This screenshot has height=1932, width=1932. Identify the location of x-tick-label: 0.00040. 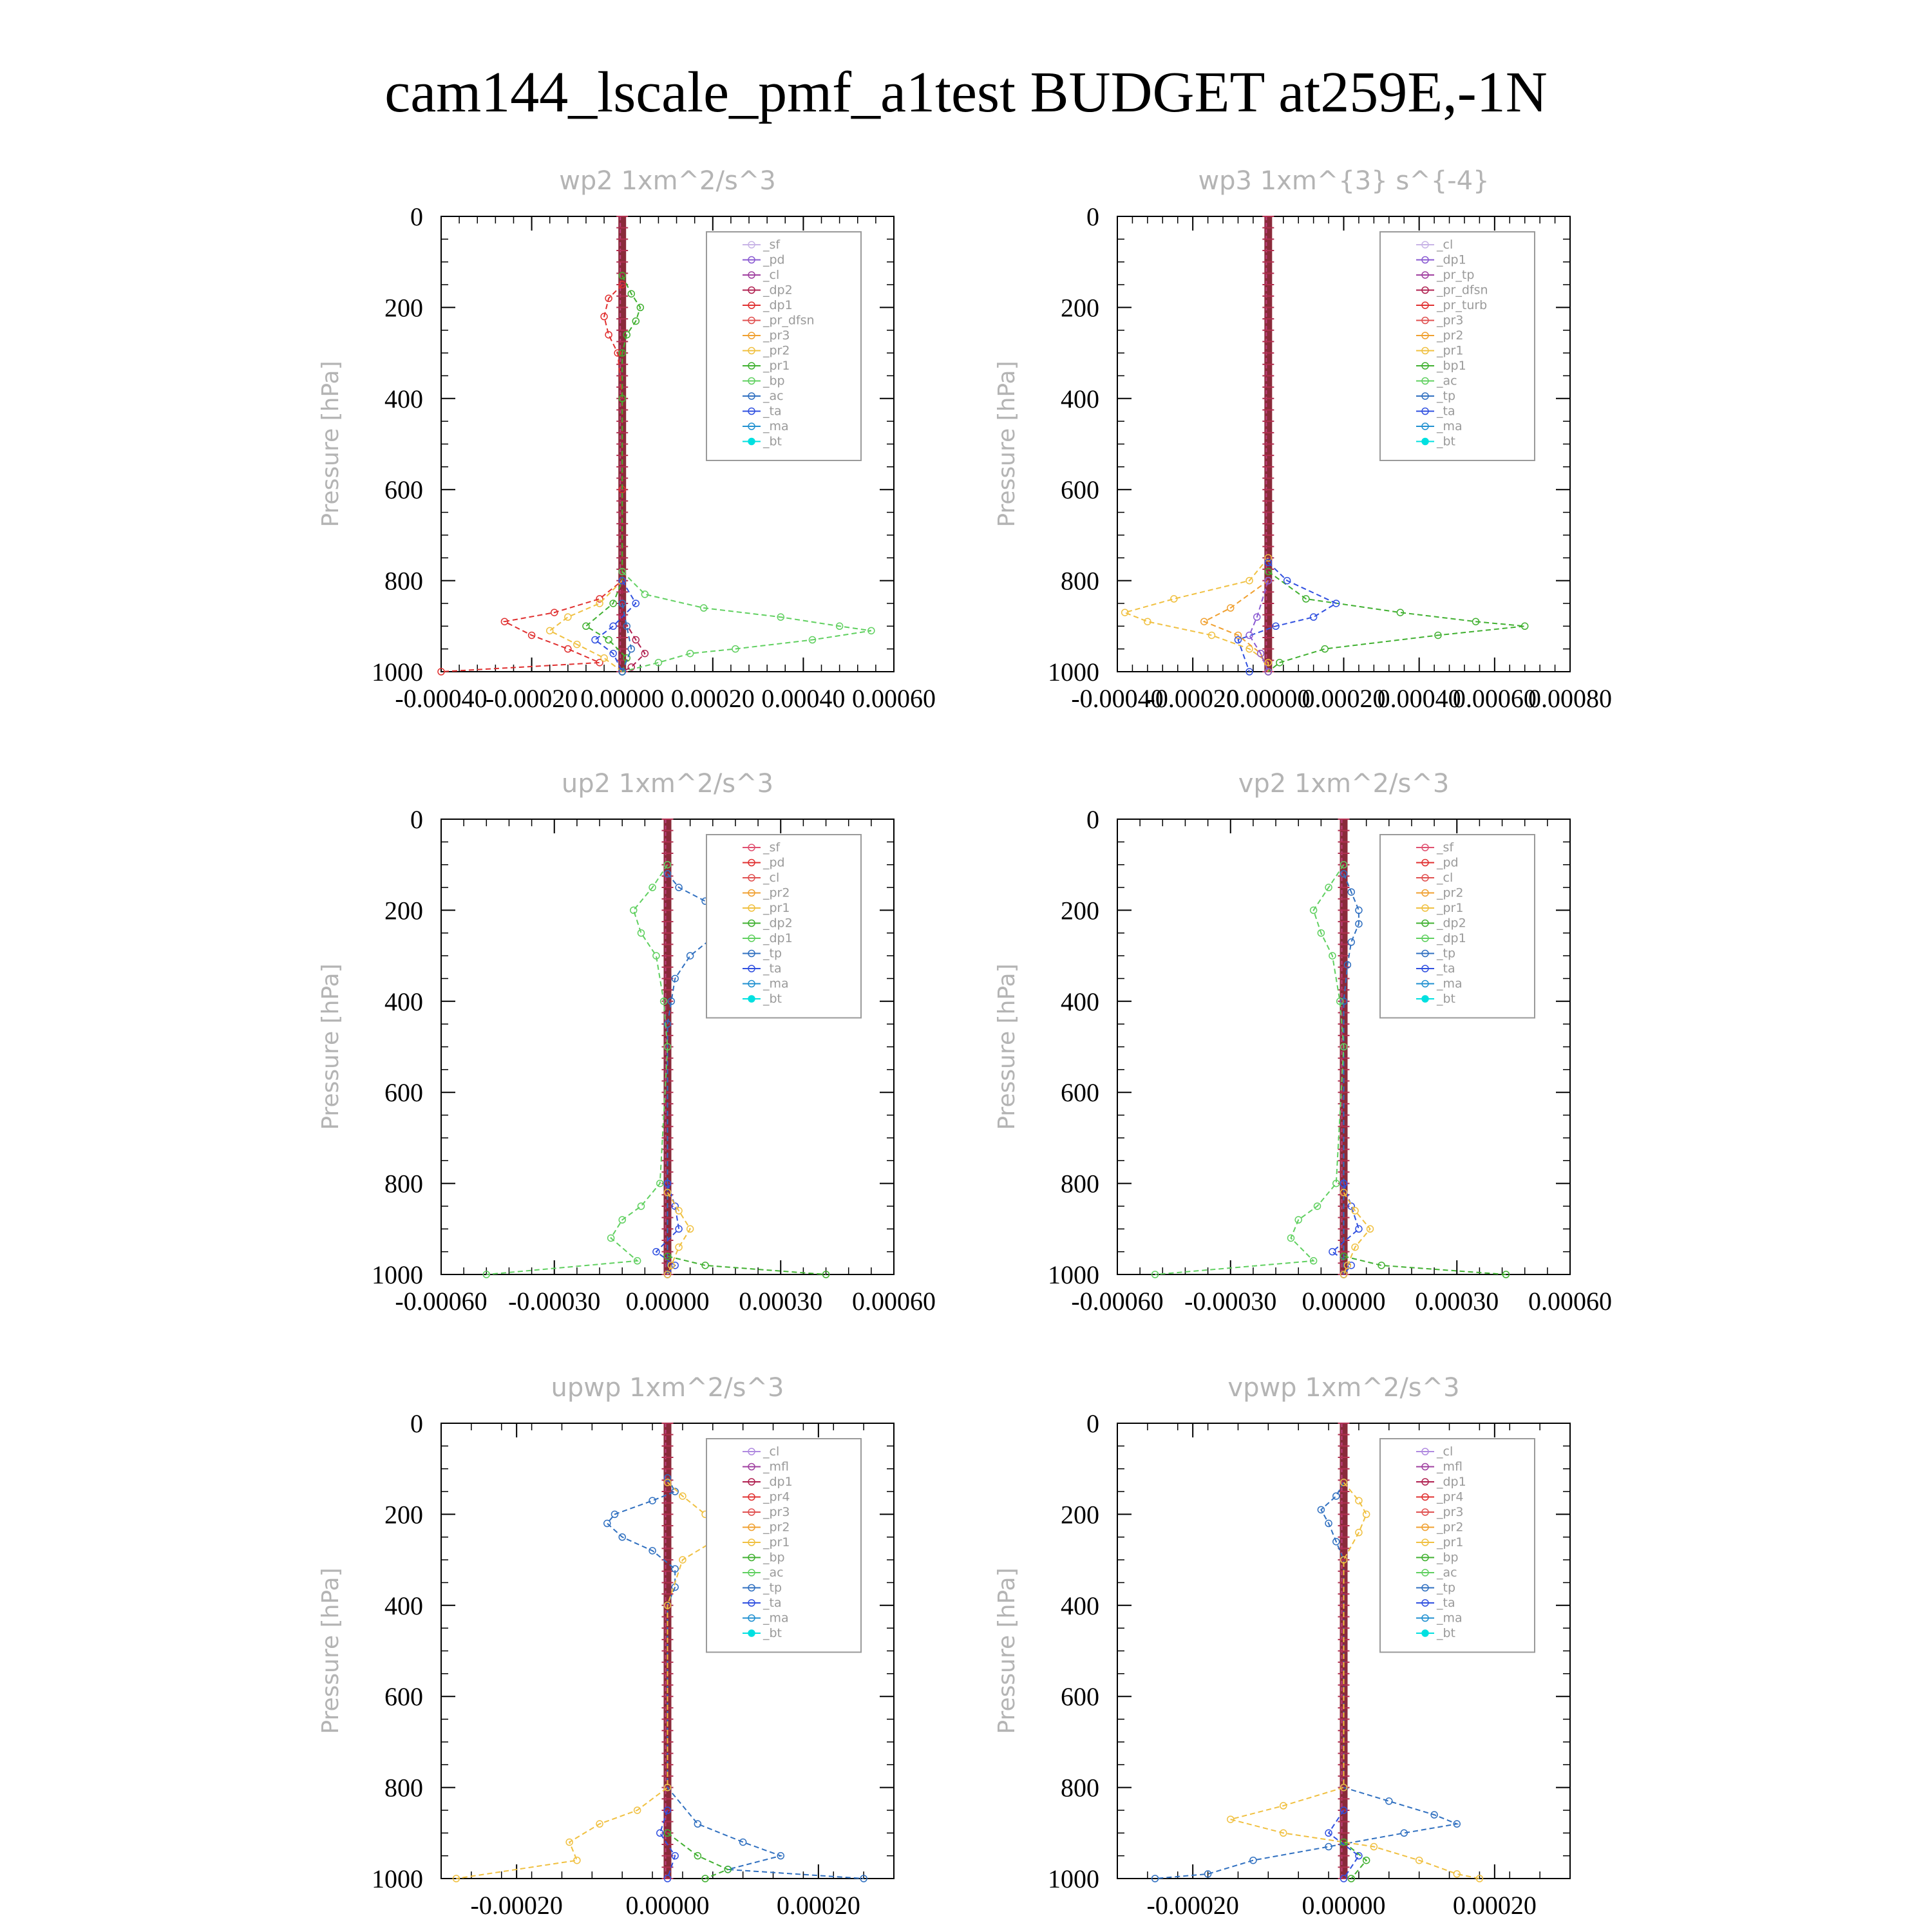
(1419, 698).